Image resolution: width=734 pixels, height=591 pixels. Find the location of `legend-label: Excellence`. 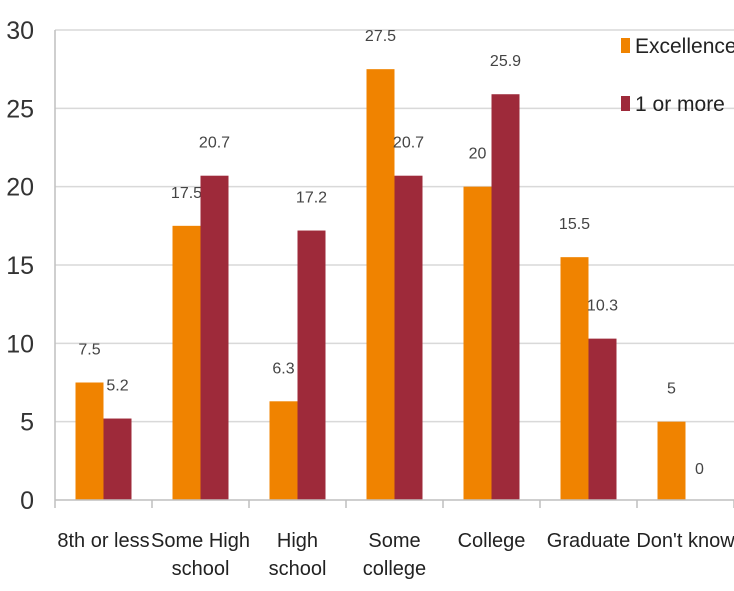

legend-label: Excellence is located at coordinates (684, 46).